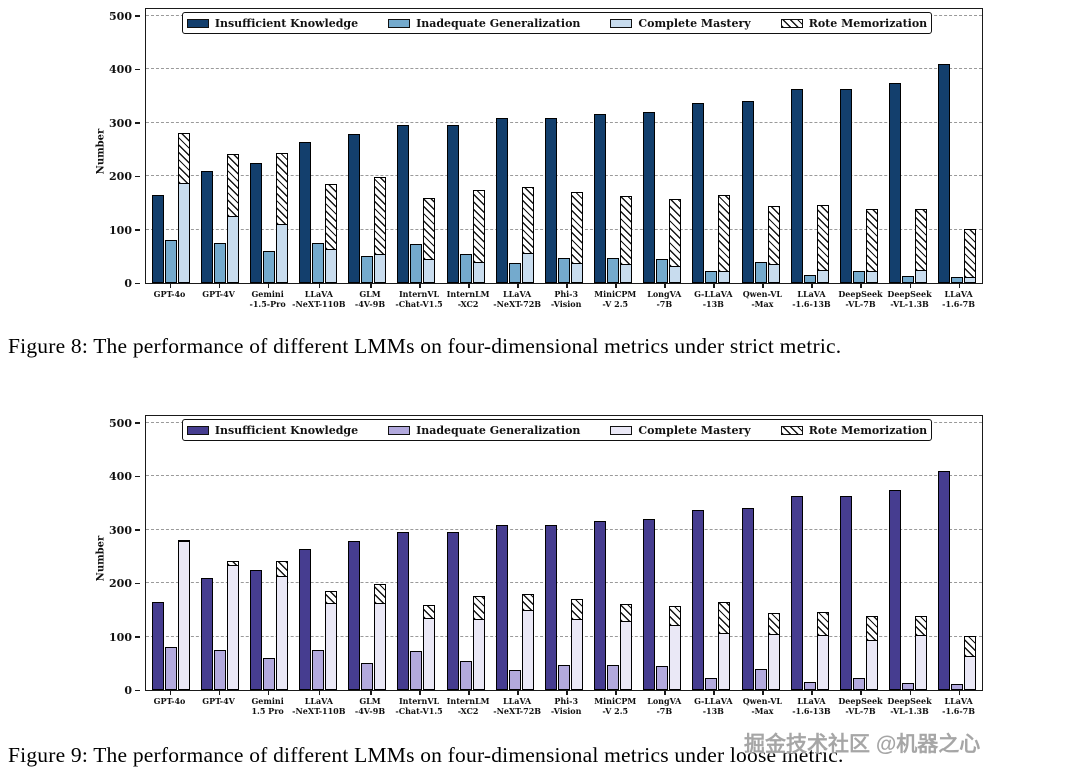 This screenshot has height=778, width=1080. I want to click on x-label-line1: Gemini, so click(267, 294).